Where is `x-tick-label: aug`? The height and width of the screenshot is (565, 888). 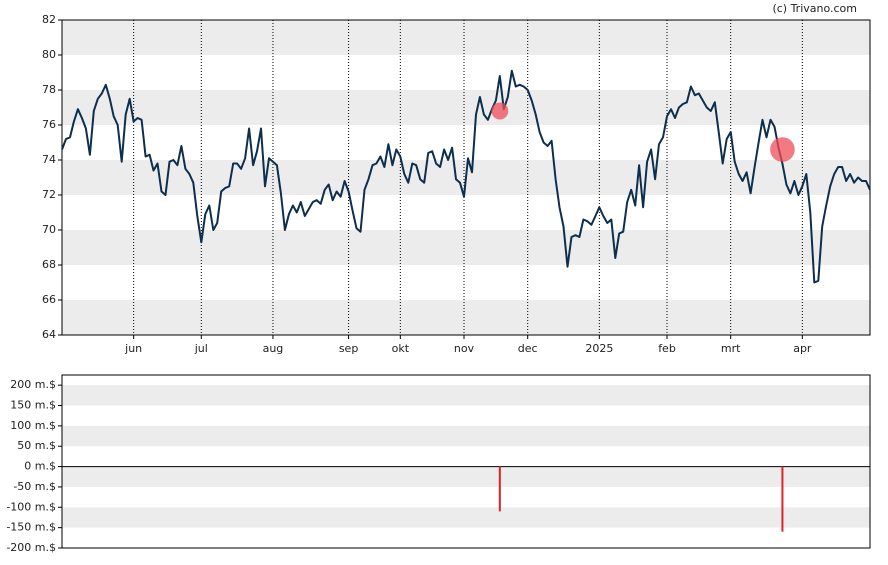
x-tick-label: aug is located at coordinates (273, 348).